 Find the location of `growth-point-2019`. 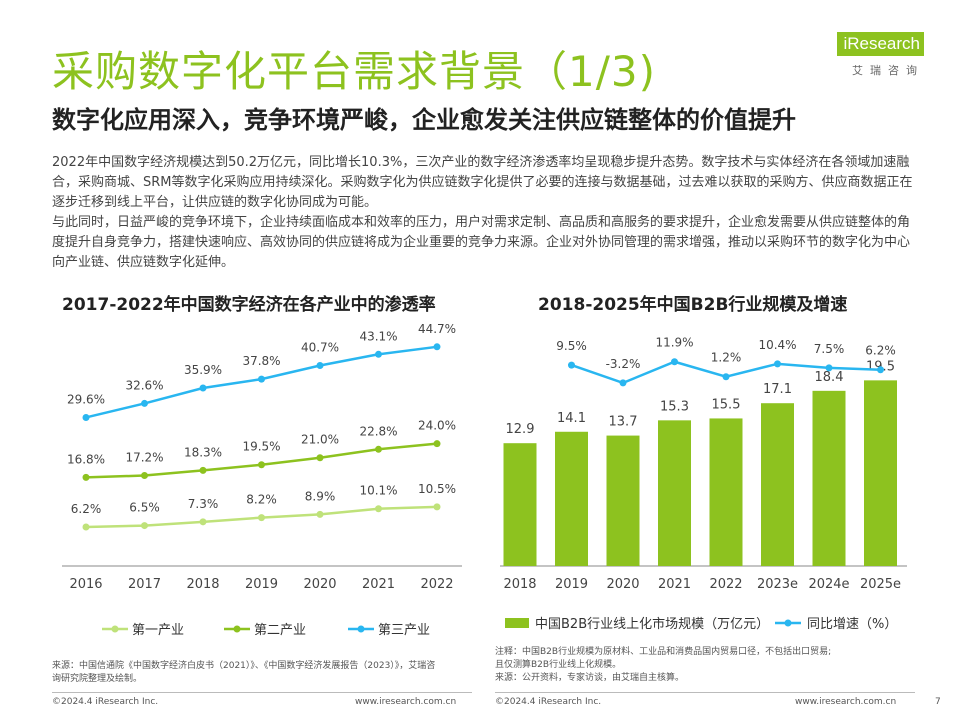

growth-point-2019 is located at coordinates (571, 365).